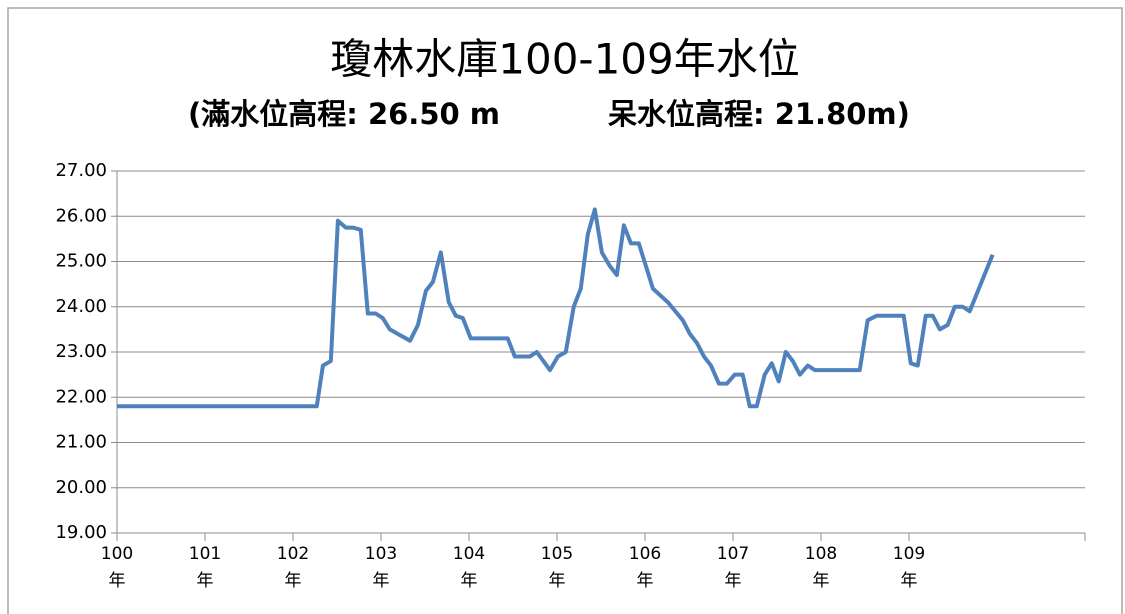 The width and height of the screenshot is (1125, 614). I want to click on y-tick-label: 27.00, so click(81, 170).